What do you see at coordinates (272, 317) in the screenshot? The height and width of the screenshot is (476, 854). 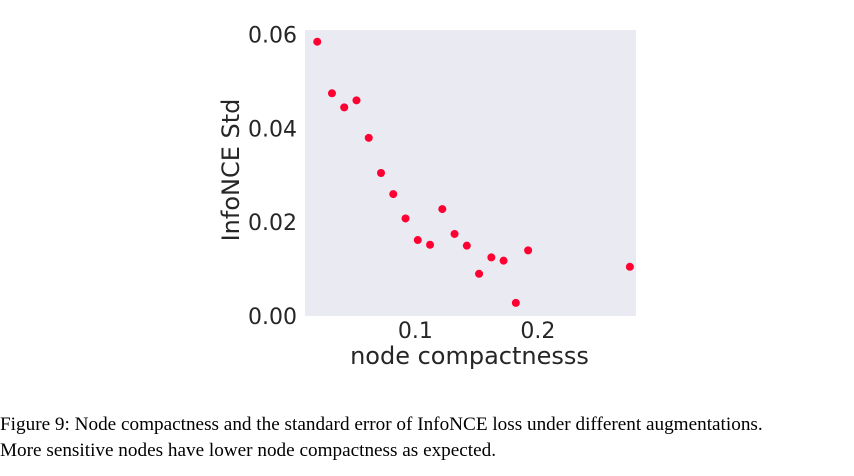 I see `y-tick-label: 0.00` at bounding box center [272, 317].